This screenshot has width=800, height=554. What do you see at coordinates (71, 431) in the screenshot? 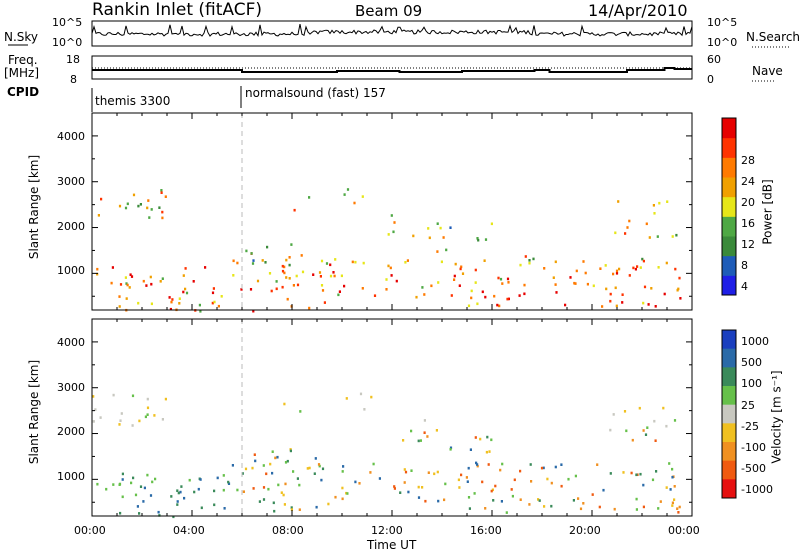
I see `velocity-ytick-2000: 2000` at bounding box center [71, 431].